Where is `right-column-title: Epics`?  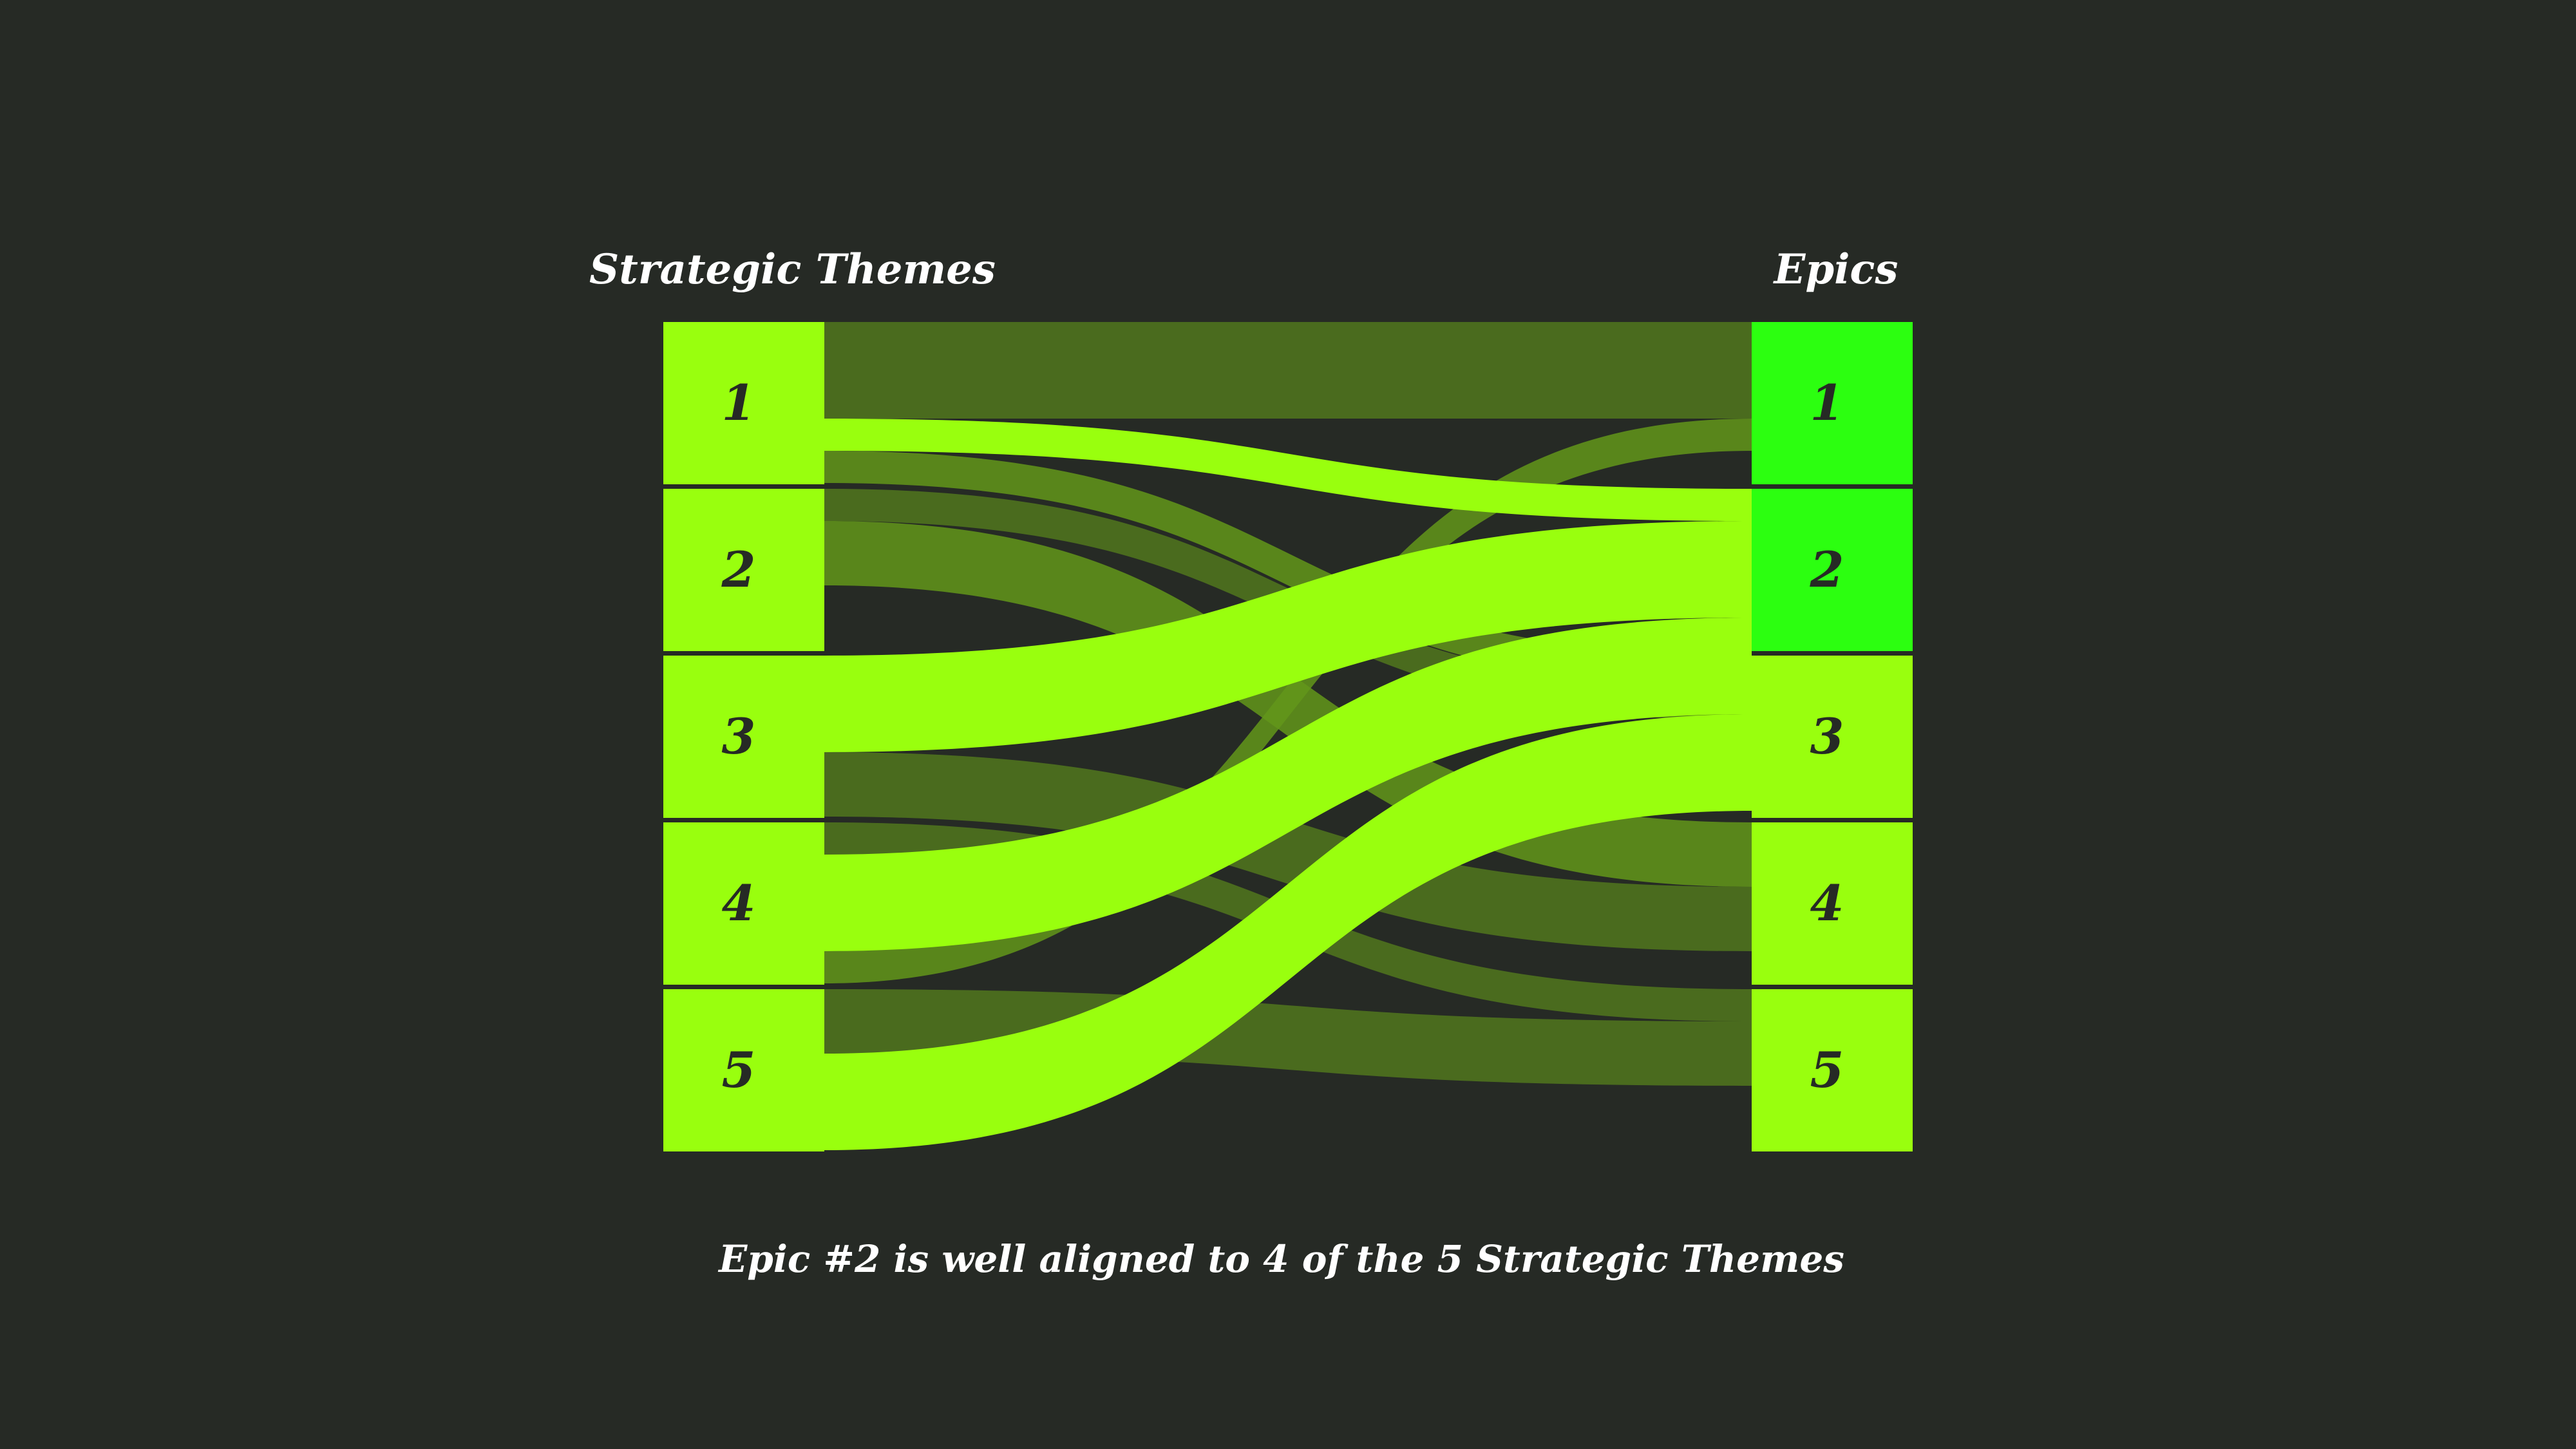
right-column-title: Epics is located at coordinates (1836, 269).